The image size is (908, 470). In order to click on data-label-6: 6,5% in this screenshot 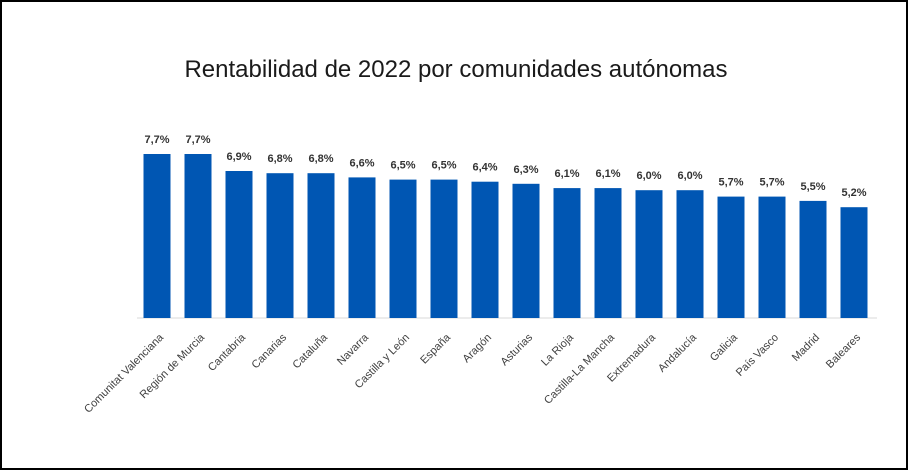, I will do `click(402, 166)`.